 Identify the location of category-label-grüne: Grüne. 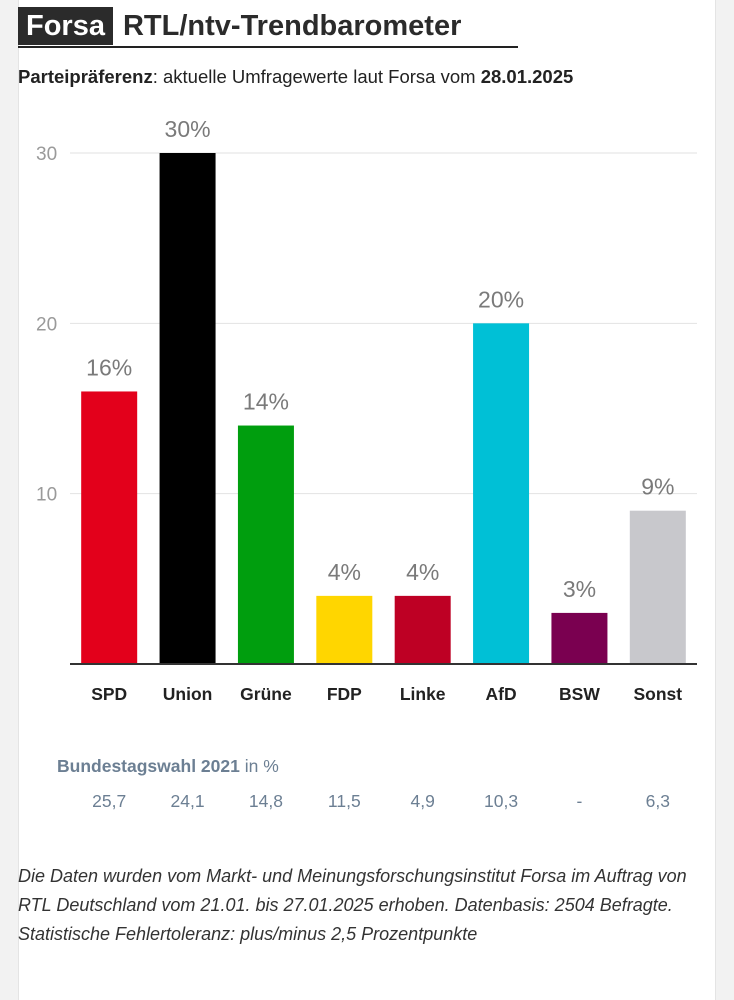
(266, 694).